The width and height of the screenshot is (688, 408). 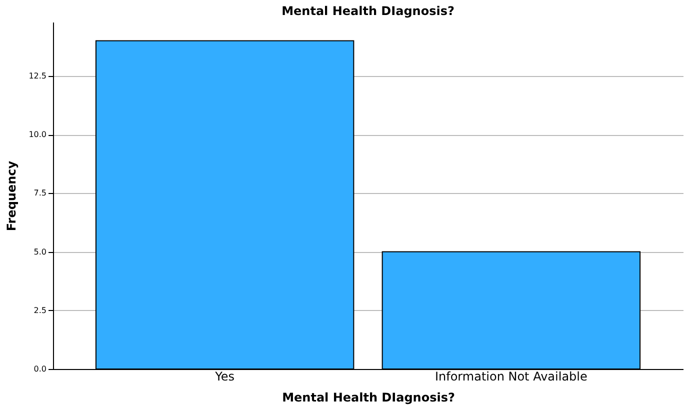 What do you see at coordinates (37, 135) in the screenshot?
I see `y-tick-label: 10.0` at bounding box center [37, 135].